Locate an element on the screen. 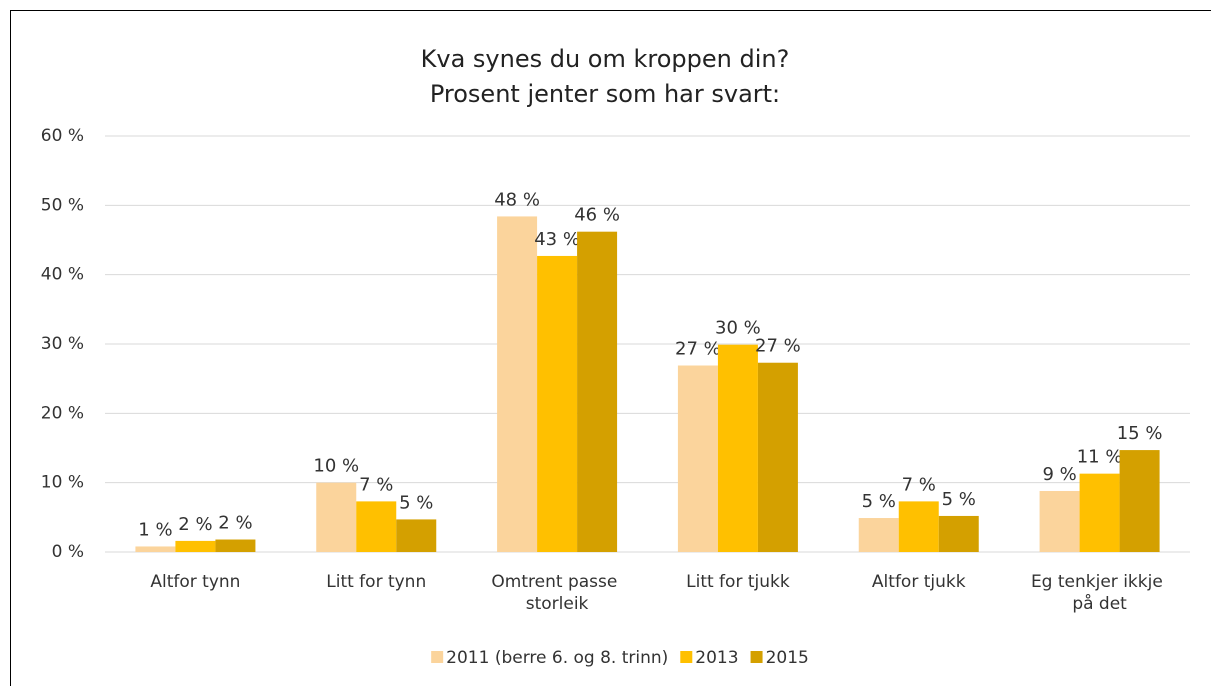  legend-label: 2011 (berre 6. og 8. trinn) is located at coordinates (557, 658).